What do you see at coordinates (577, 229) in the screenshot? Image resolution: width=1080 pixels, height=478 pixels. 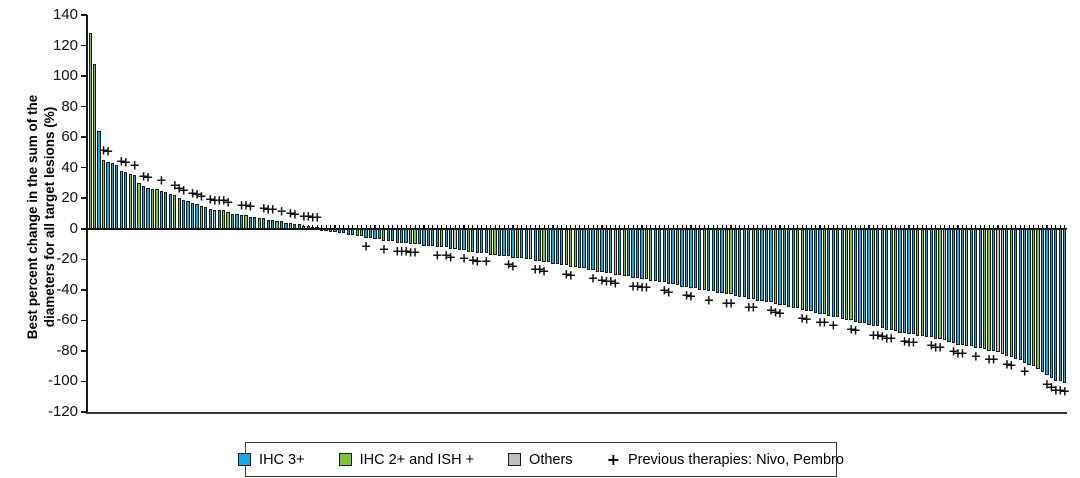 I see `zero-baseline` at bounding box center [577, 229].